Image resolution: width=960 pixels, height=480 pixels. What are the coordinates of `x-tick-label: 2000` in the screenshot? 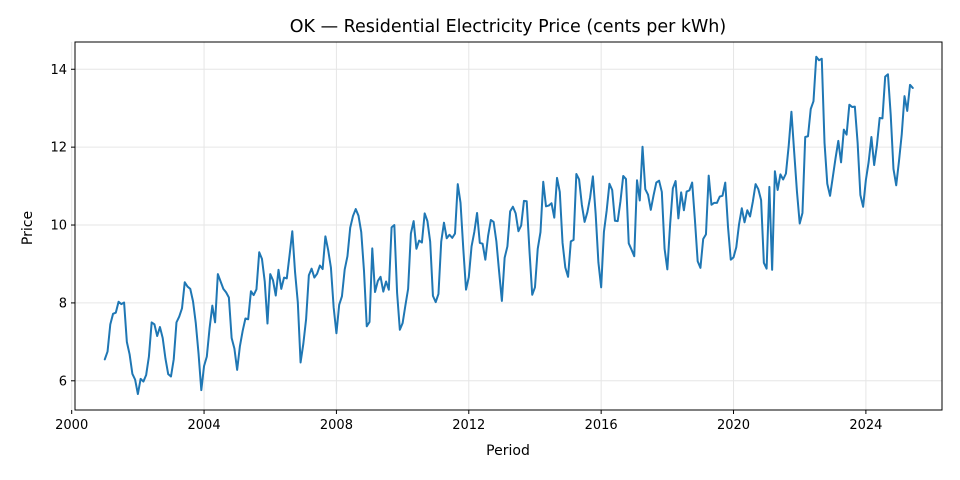 It's located at (71, 425).